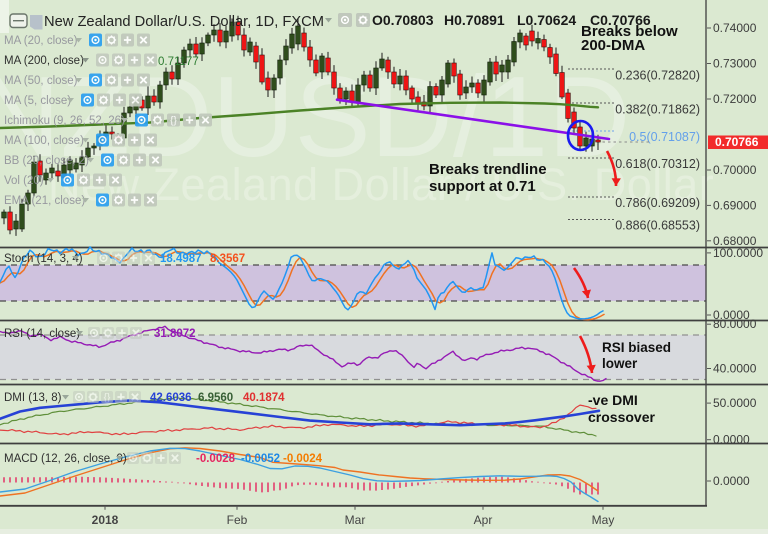  What do you see at coordinates (178, 62) in the screenshot?
I see `svg-text: 0.71177` at bounding box center [178, 62].